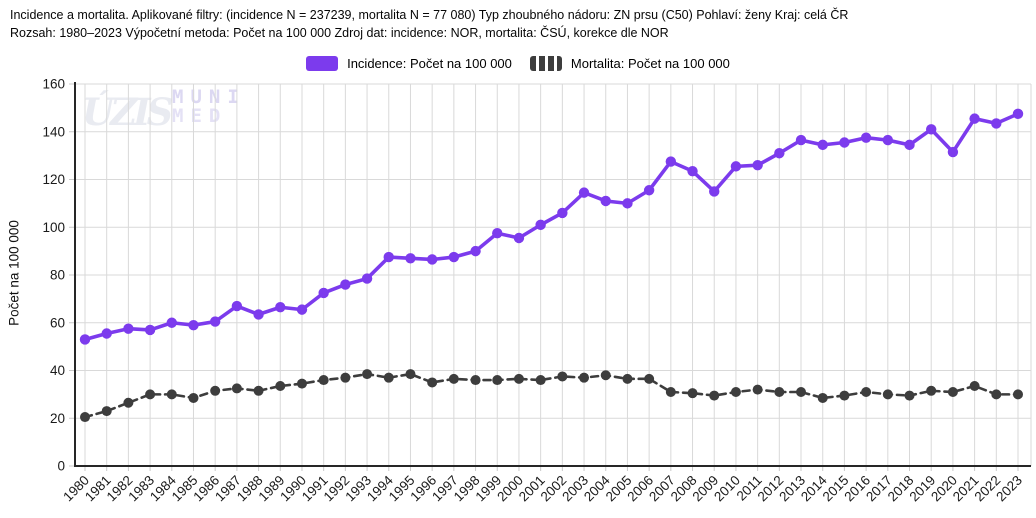 This screenshot has width=1036, height=518. I want to click on point-incidence-2003, so click(584, 192).